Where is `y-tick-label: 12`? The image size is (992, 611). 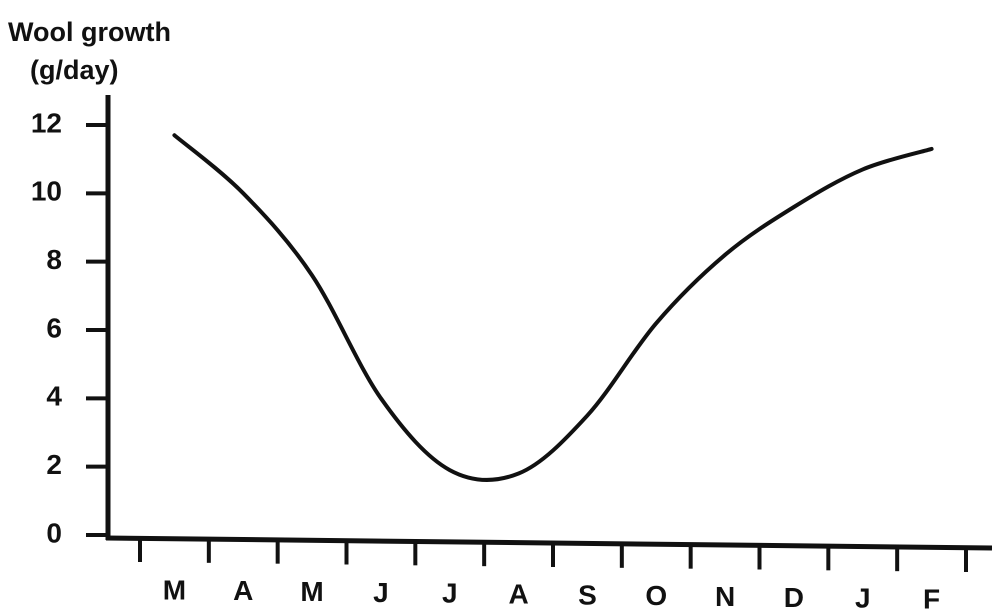 y-tick-label: 12 is located at coordinates (46, 122).